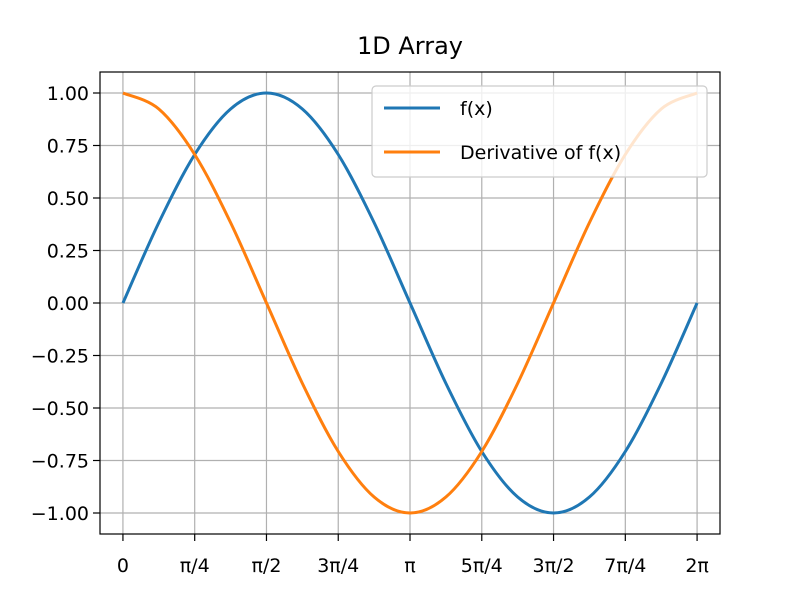  Describe the element at coordinates (60, 357) in the screenshot. I see `y-tick-label: −0.25` at that location.